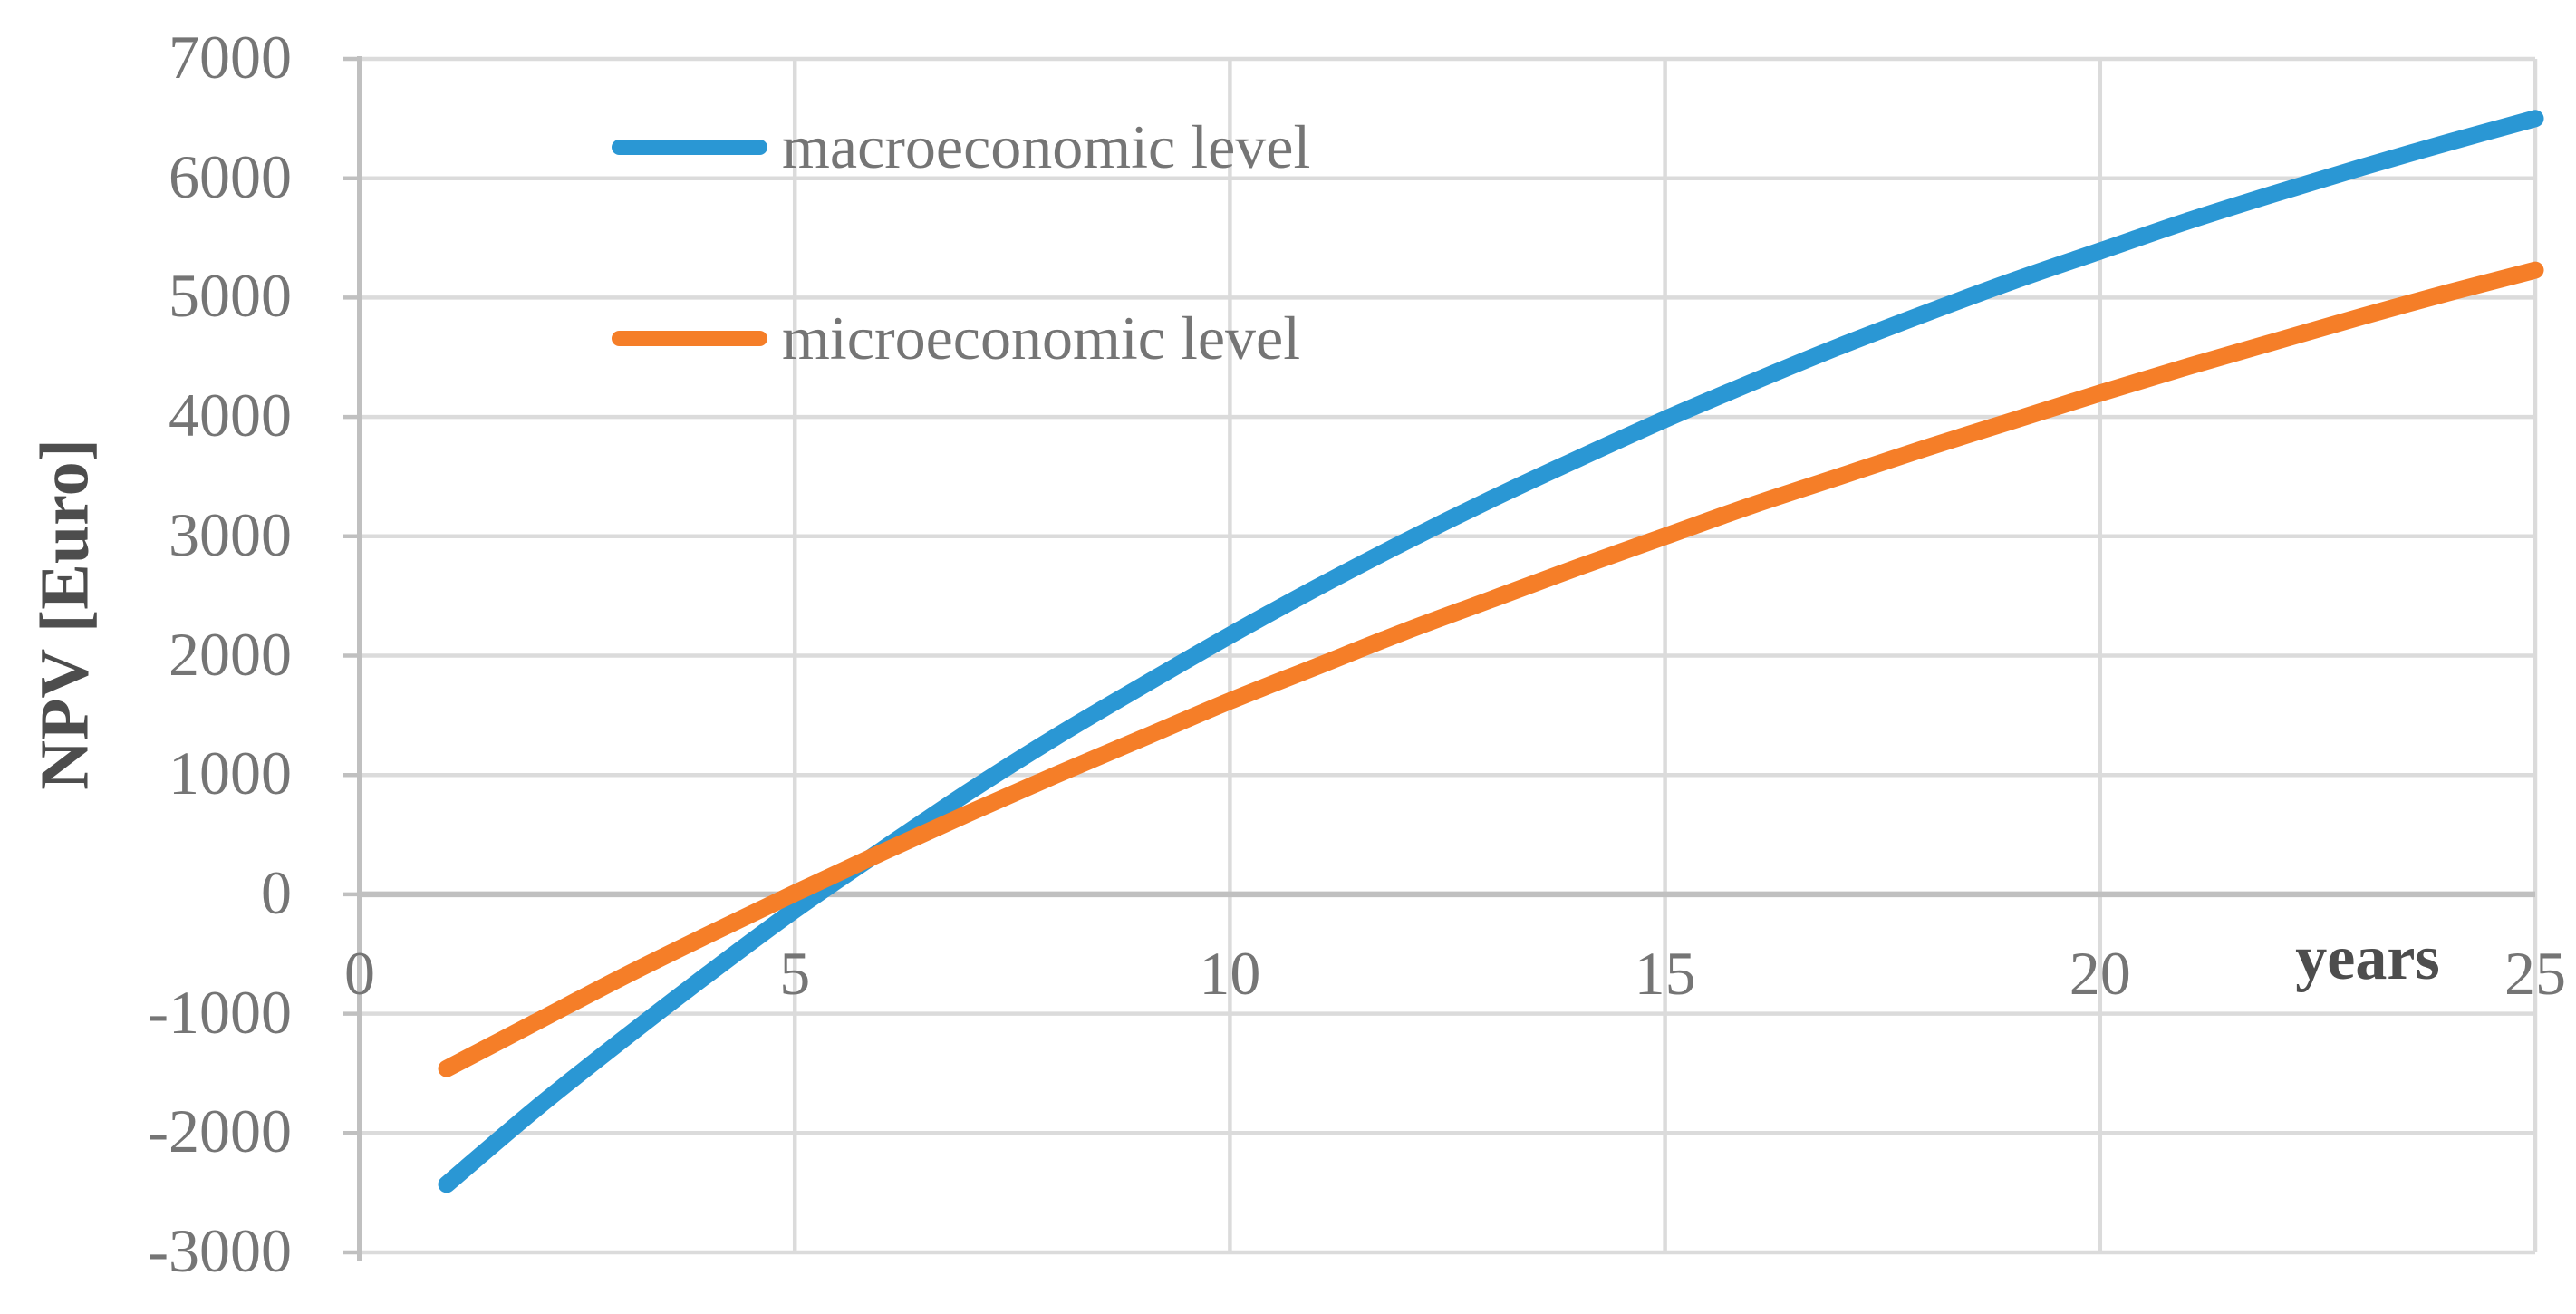 The height and width of the screenshot is (1314, 2576). What do you see at coordinates (230, 296) in the screenshot?
I see `y-tick-label: 5000` at bounding box center [230, 296].